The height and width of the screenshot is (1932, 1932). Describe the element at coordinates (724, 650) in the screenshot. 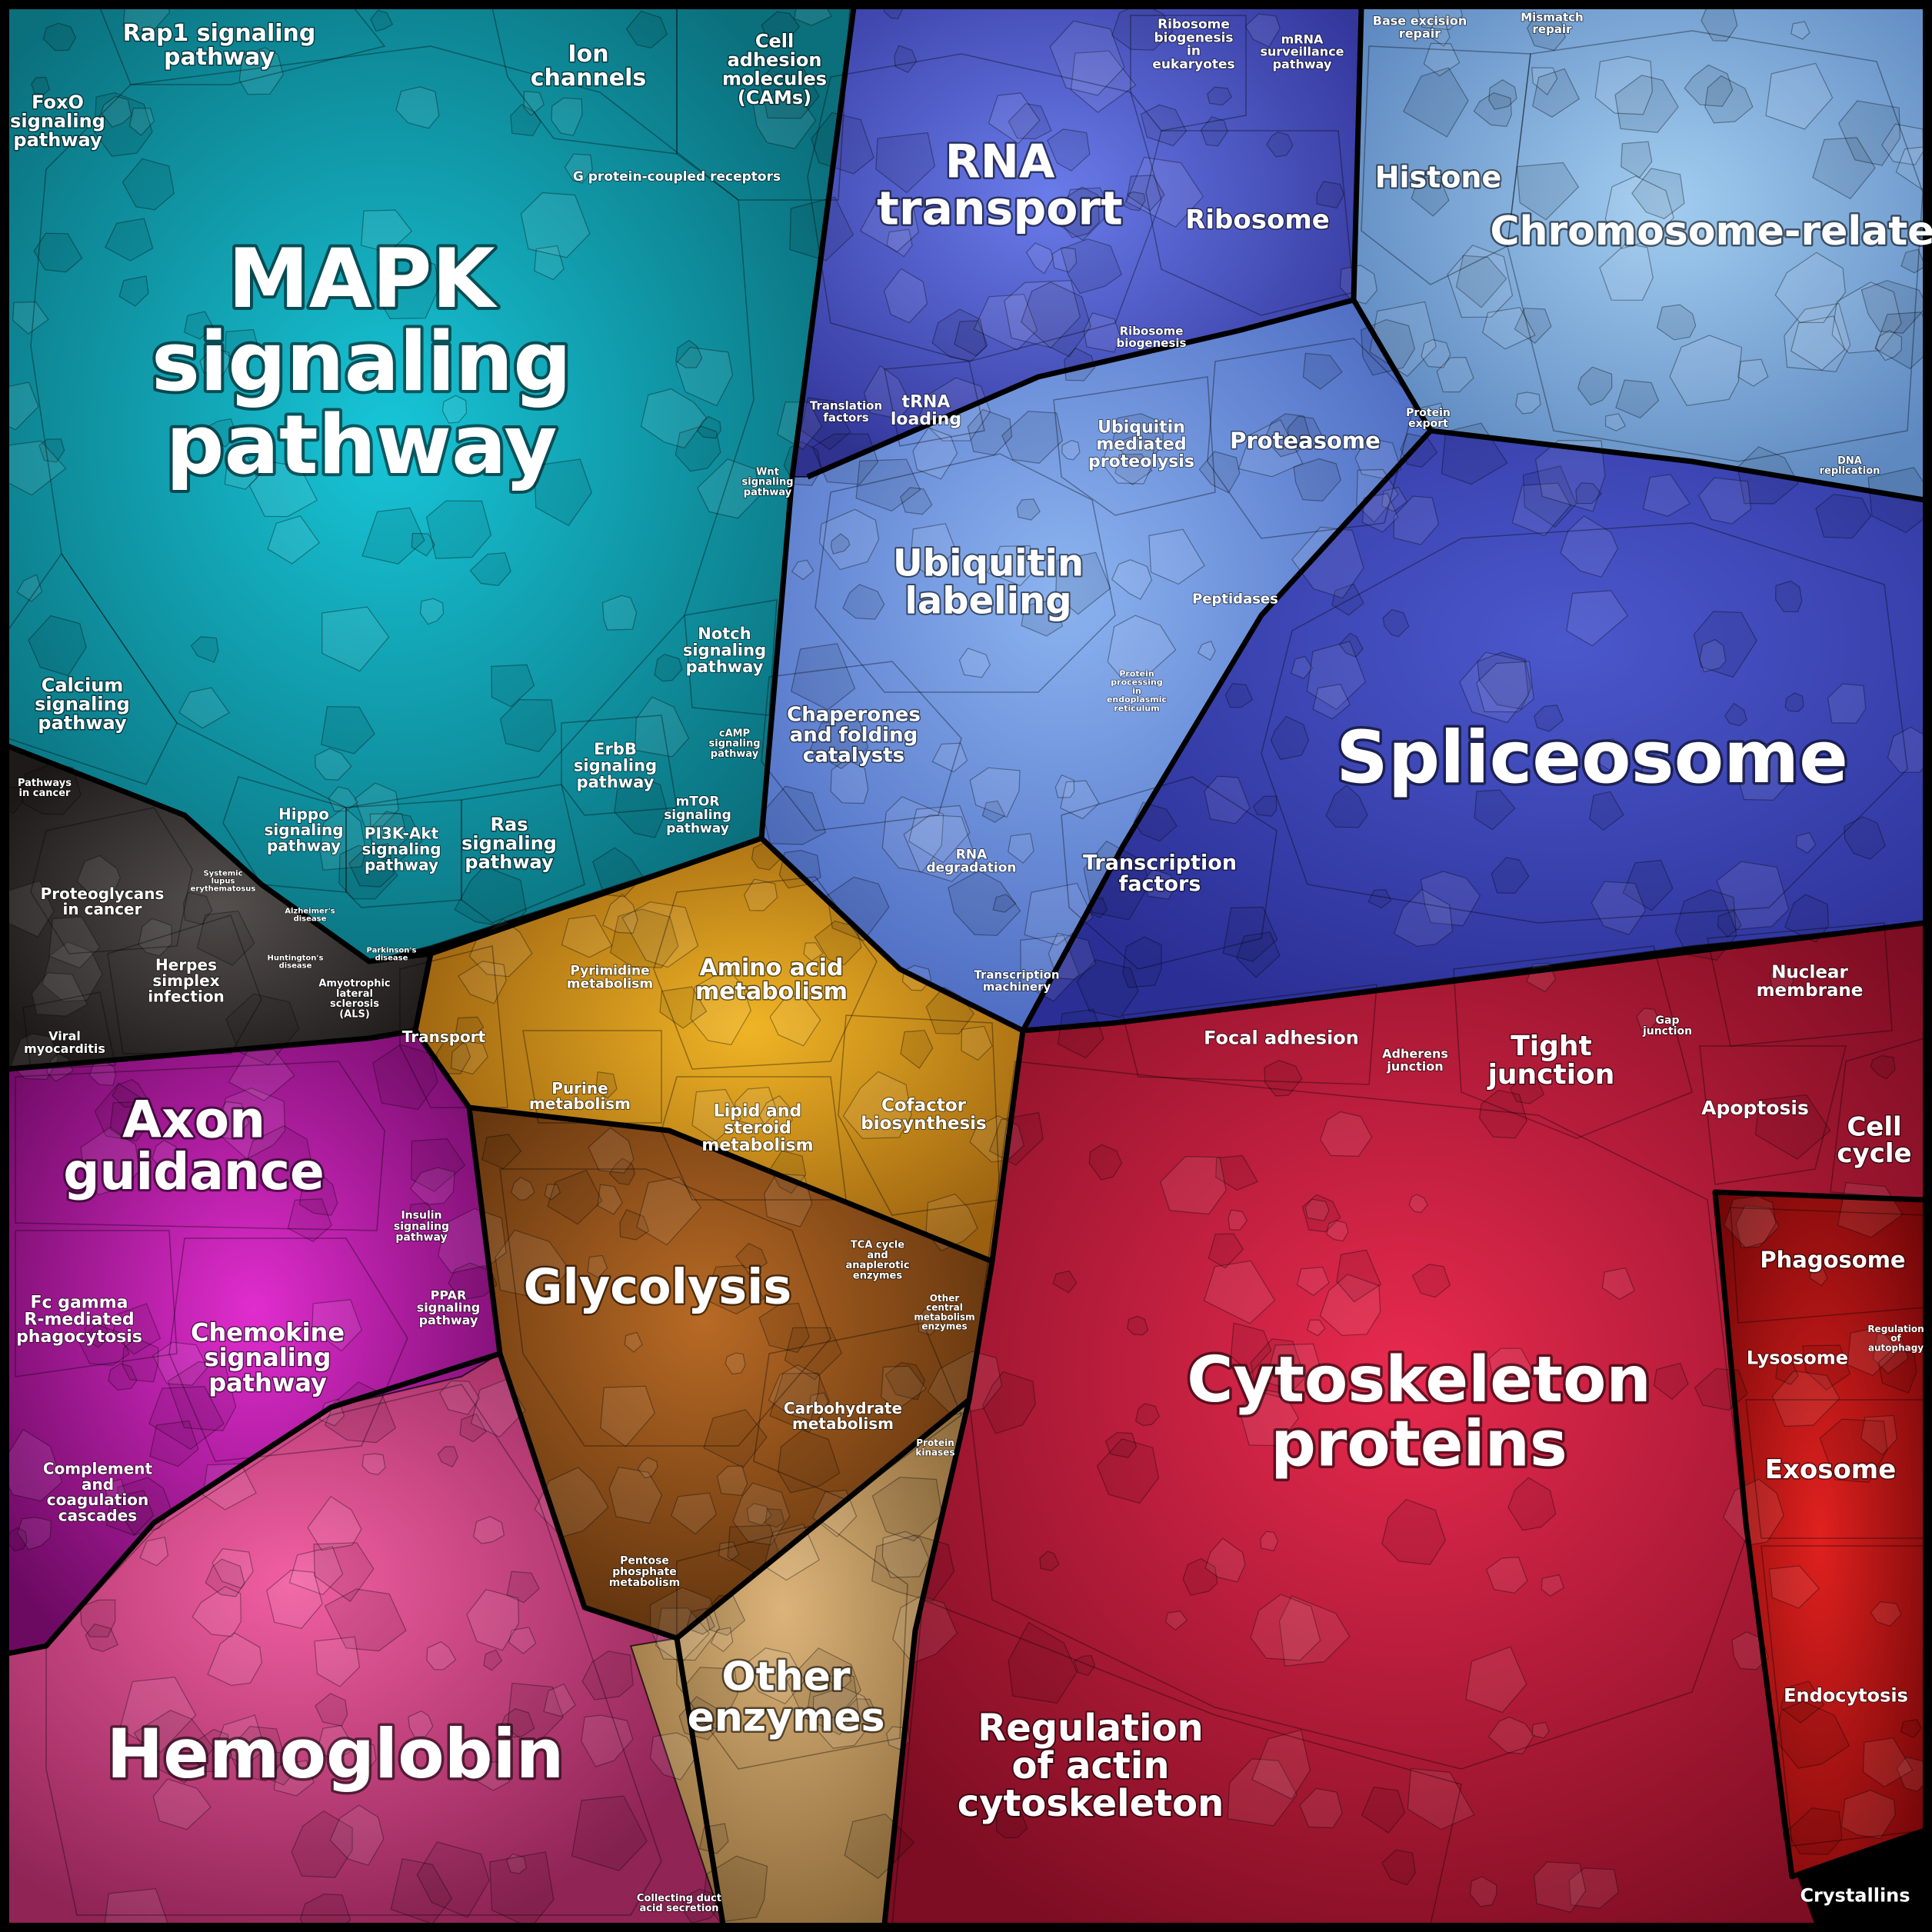

I see `label-notch: Notch signaling pathway` at that location.